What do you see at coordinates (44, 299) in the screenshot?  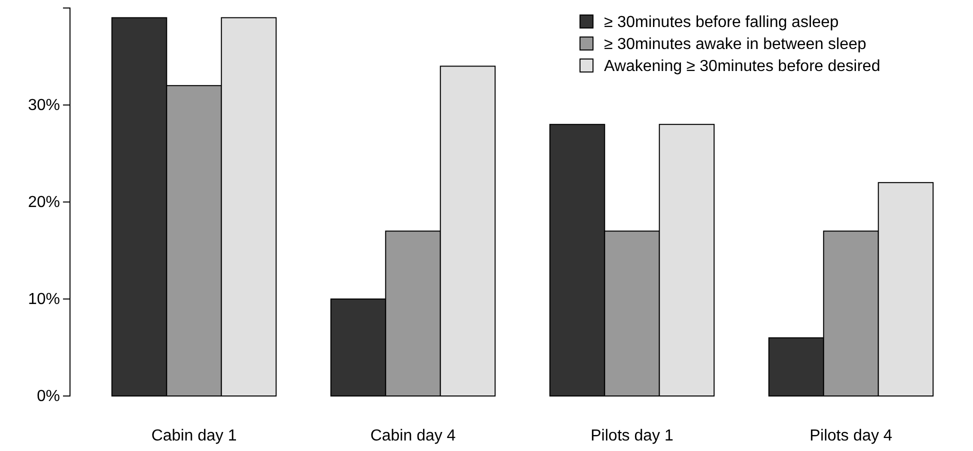 I see `y-tick-label: 10%` at bounding box center [44, 299].